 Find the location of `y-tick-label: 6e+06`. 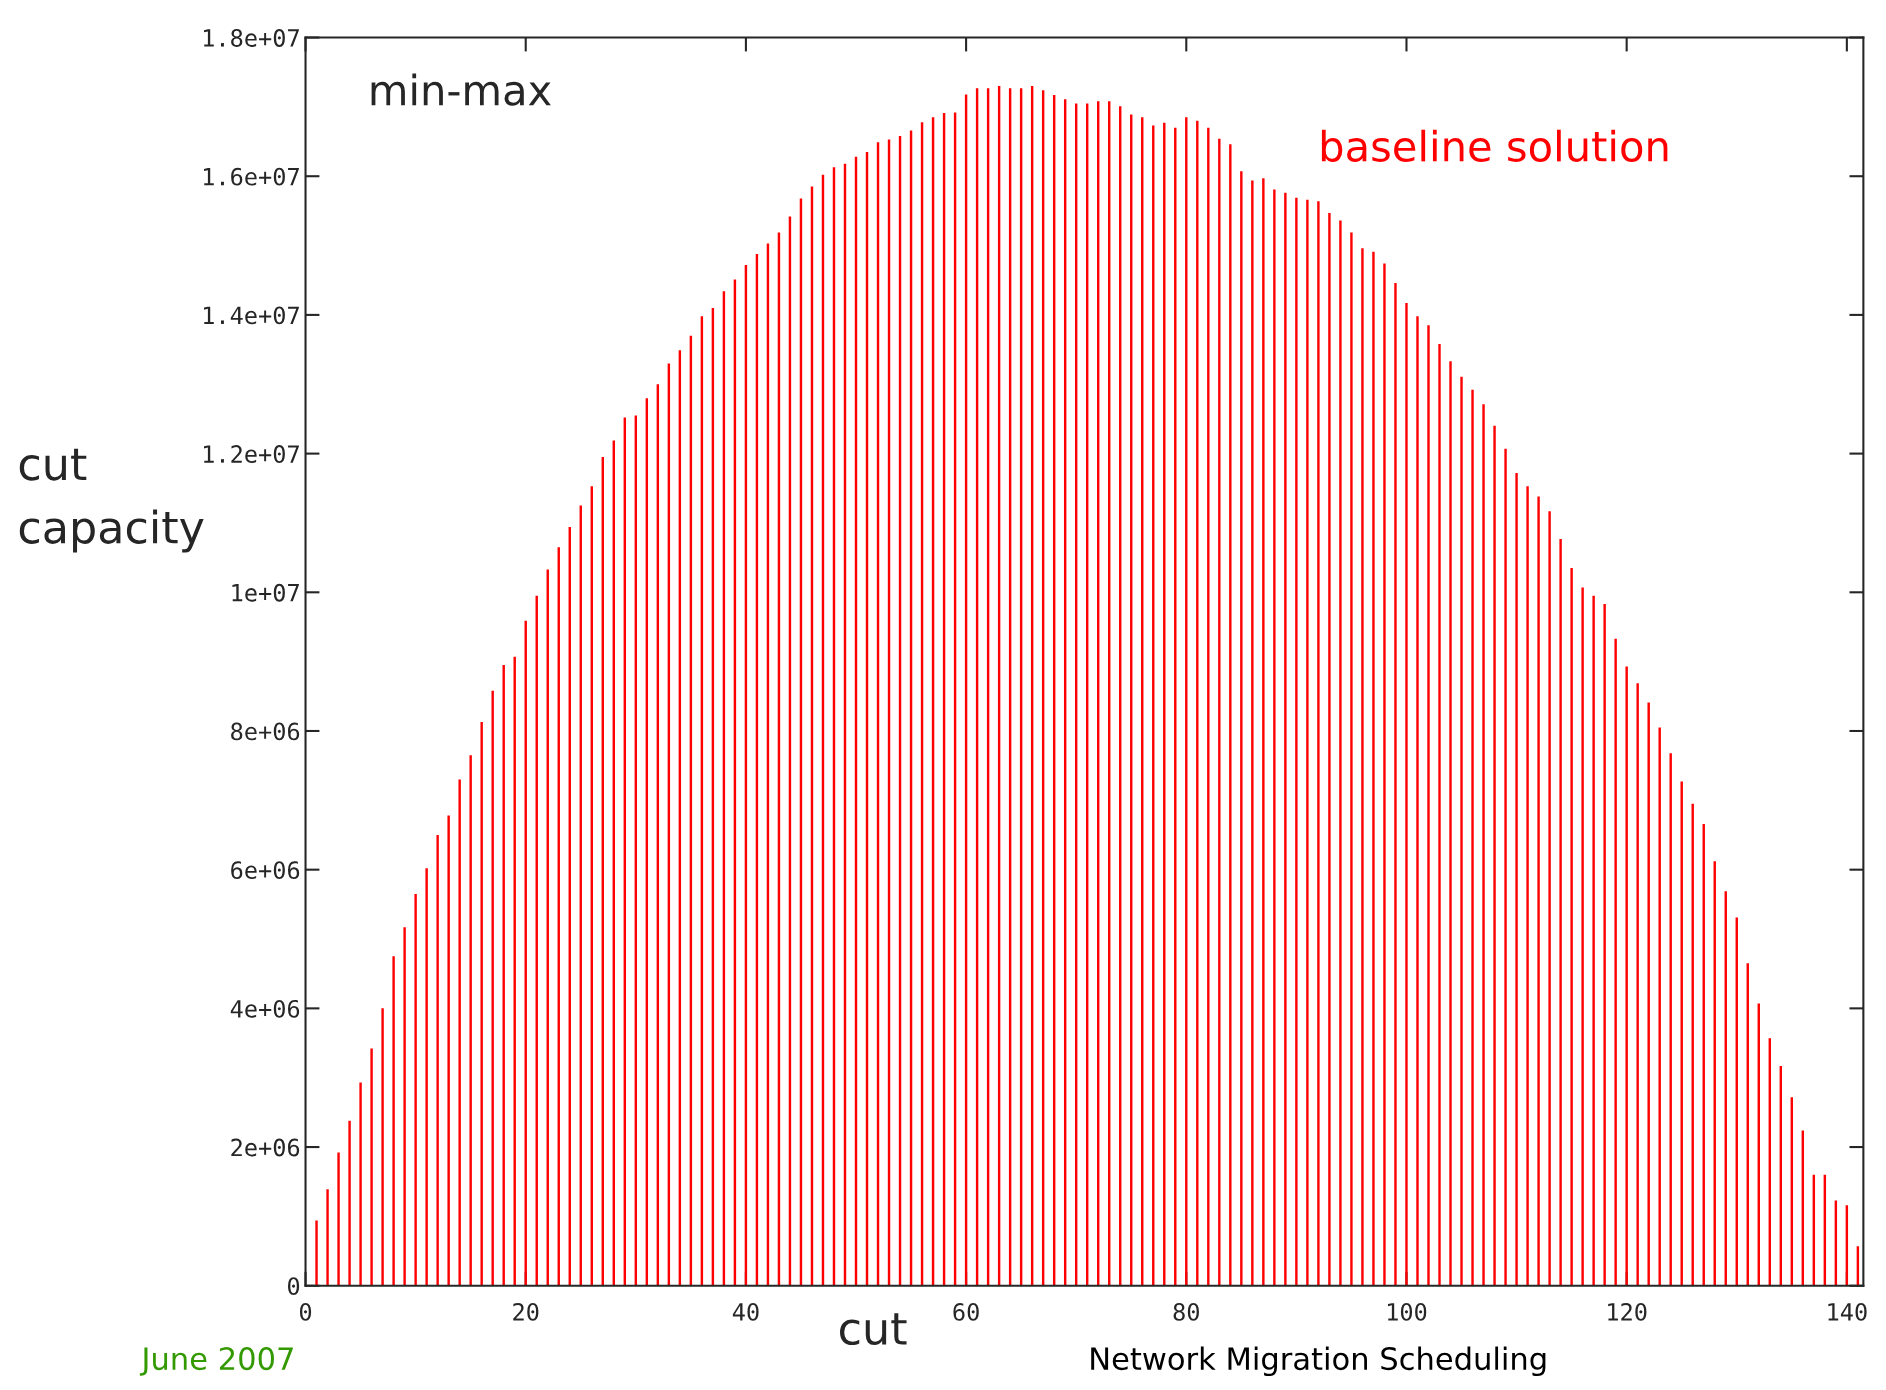

y-tick-label: 6e+06 is located at coordinates (265, 870).